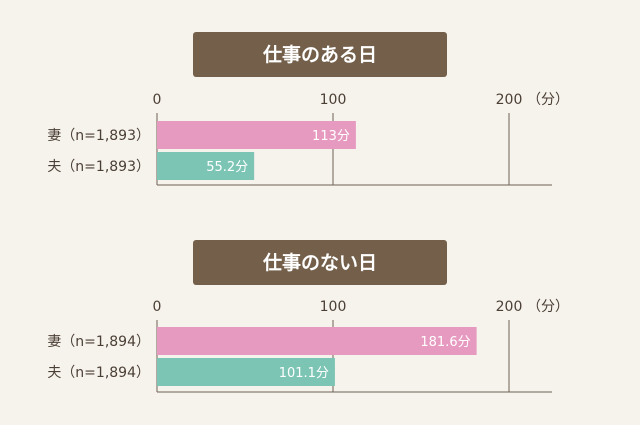  I want to click on bar-value-label: 181.6分, so click(445, 342).